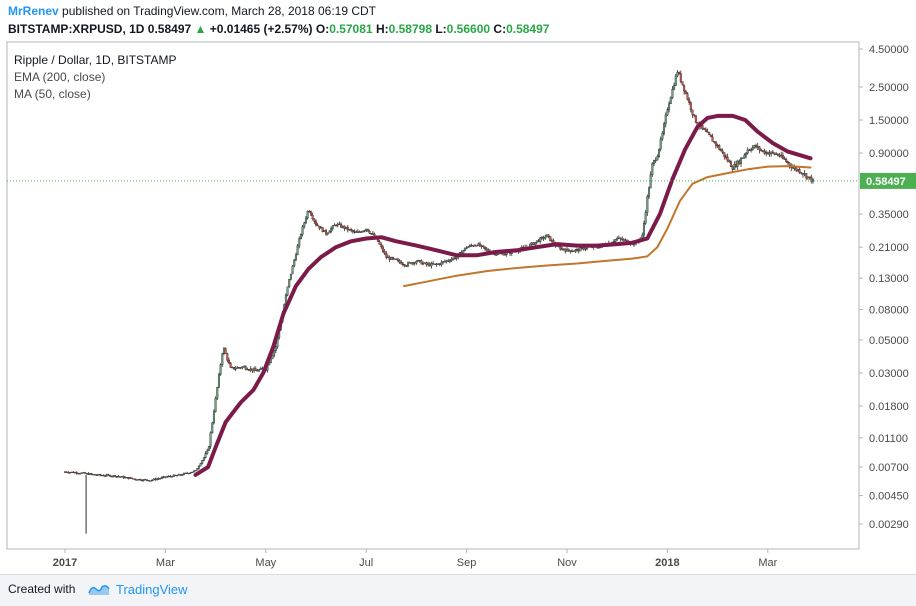 The image size is (916, 606). Describe the element at coordinates (33, 11) in the screenshot. I see `author-name: MrRenev` at that location.